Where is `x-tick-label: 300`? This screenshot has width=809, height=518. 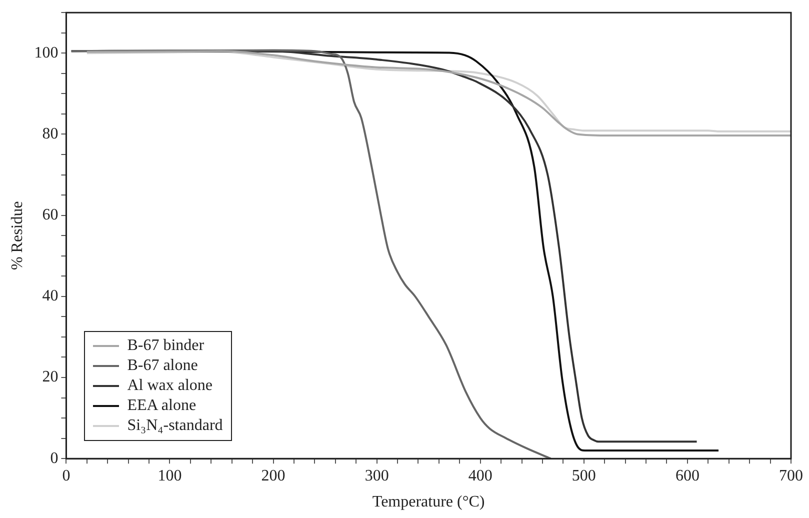
x-tick-label: 300 is located at coordinates (376, 475).